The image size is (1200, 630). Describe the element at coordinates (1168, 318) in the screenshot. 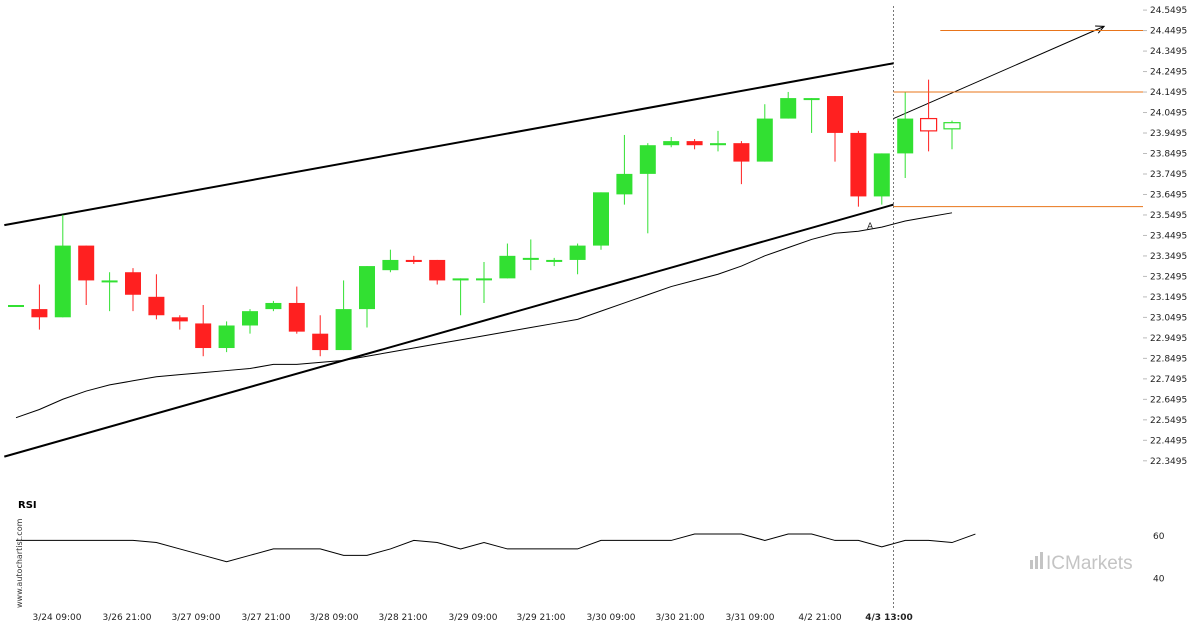

I see `price-tick-label: 23.0495` at that location.